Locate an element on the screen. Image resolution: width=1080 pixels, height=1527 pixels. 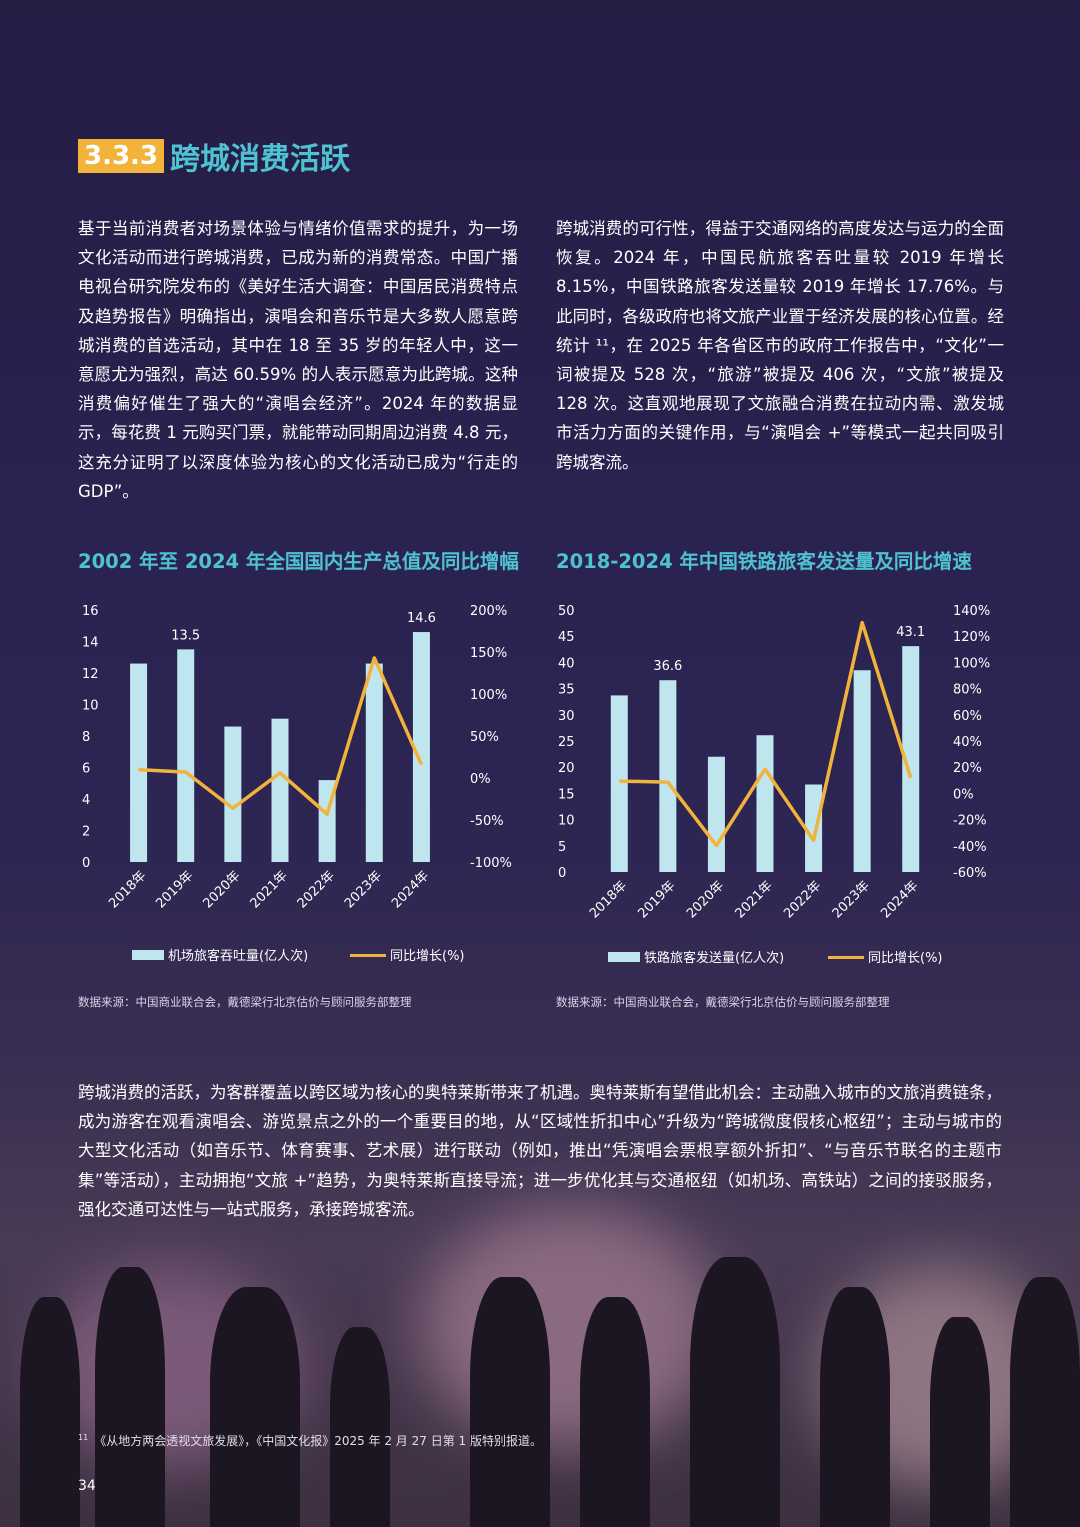
right-axis-tick: 50% is located at coordinates (484, 737).